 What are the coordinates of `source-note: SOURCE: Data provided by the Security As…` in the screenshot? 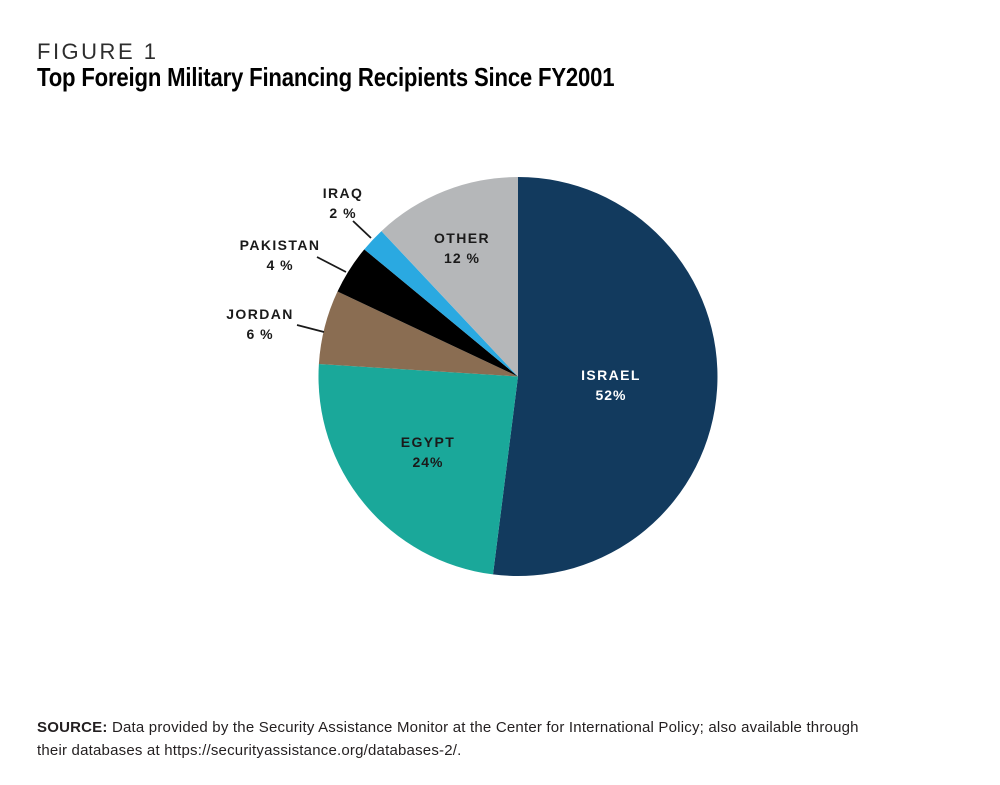 It's located at (497, 739).